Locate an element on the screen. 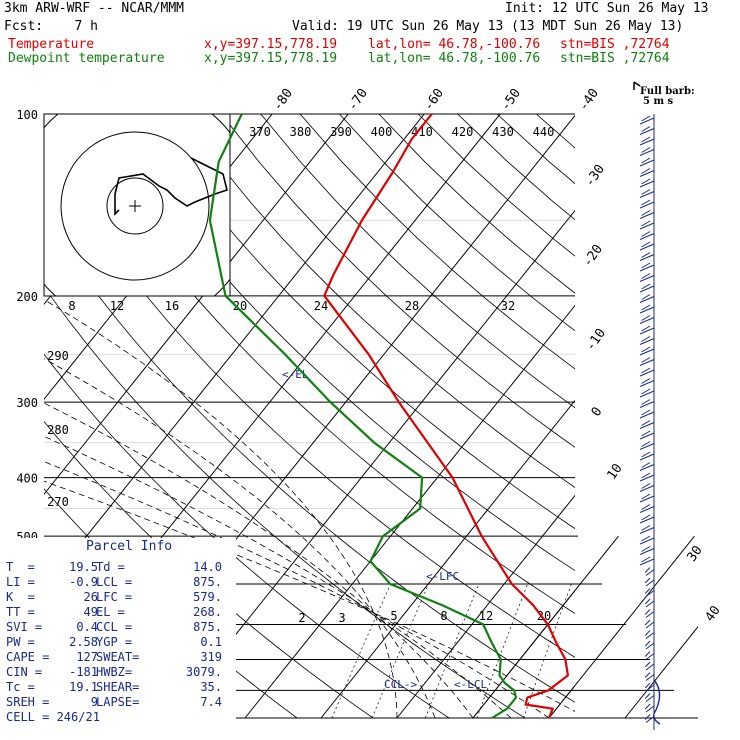 This screenshot has width=740, height=740. parcel-row: K = 26 LFC = 579. is located at coordinates (120, 597).